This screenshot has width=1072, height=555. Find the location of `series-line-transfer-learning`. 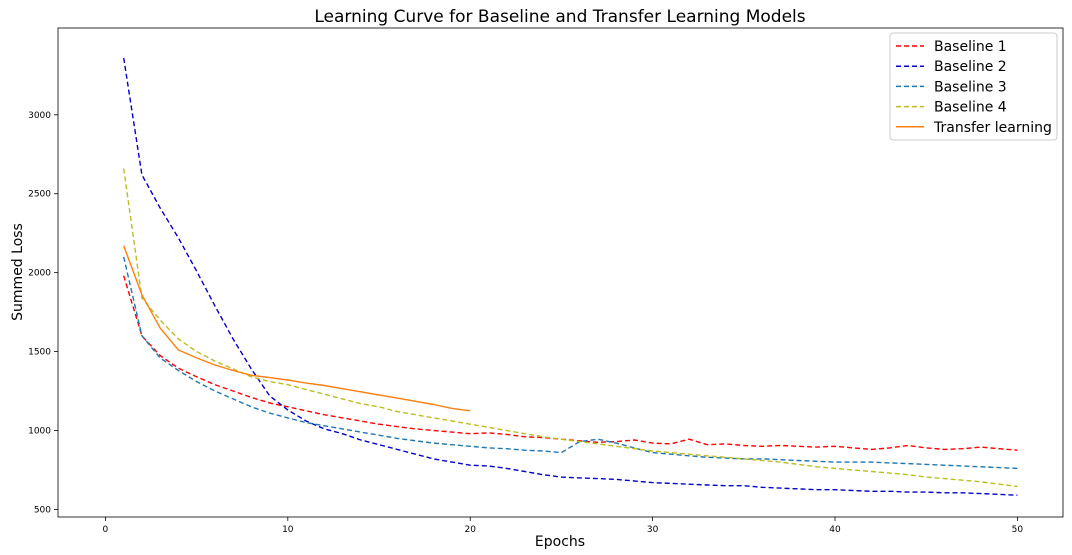

series-line-transfer-learning is located at coordinates (297, 328).